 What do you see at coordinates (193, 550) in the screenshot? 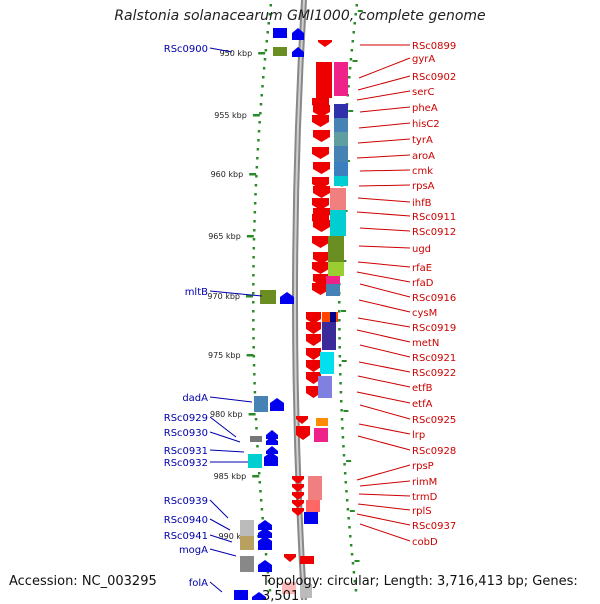
I see `left-gene-label: mogA` at bounding box center [193, 550].